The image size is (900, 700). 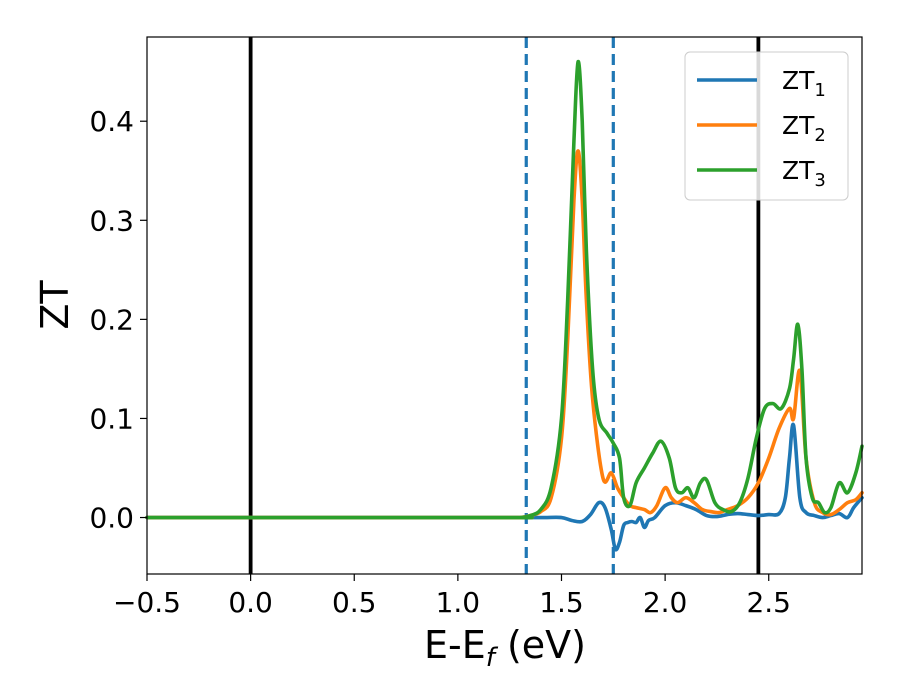 I want to click on y-axis-ticks: 0.0 0.1 0.2 0.3 0.4, so click(x=118, y=320).